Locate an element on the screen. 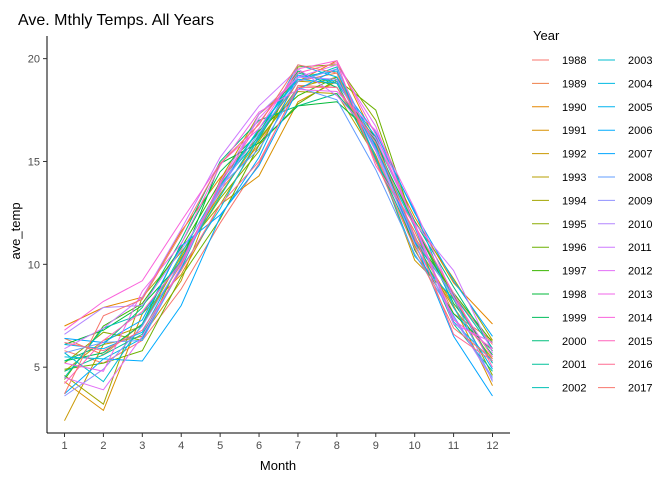  legend-label-2010: 2010 is located at coordinates (640, 225).